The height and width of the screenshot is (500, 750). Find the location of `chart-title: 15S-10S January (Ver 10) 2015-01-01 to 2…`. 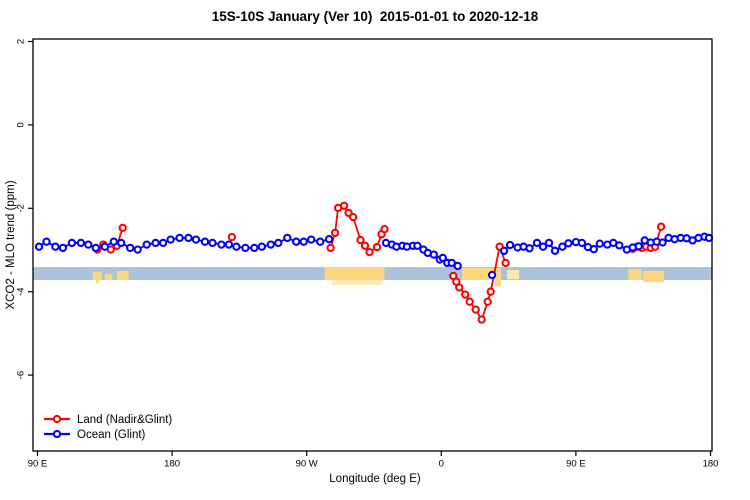

chart-title: 15S-10S January (Ver 10) 2015-01-01 to 2… is located at coordinates (375, 16).